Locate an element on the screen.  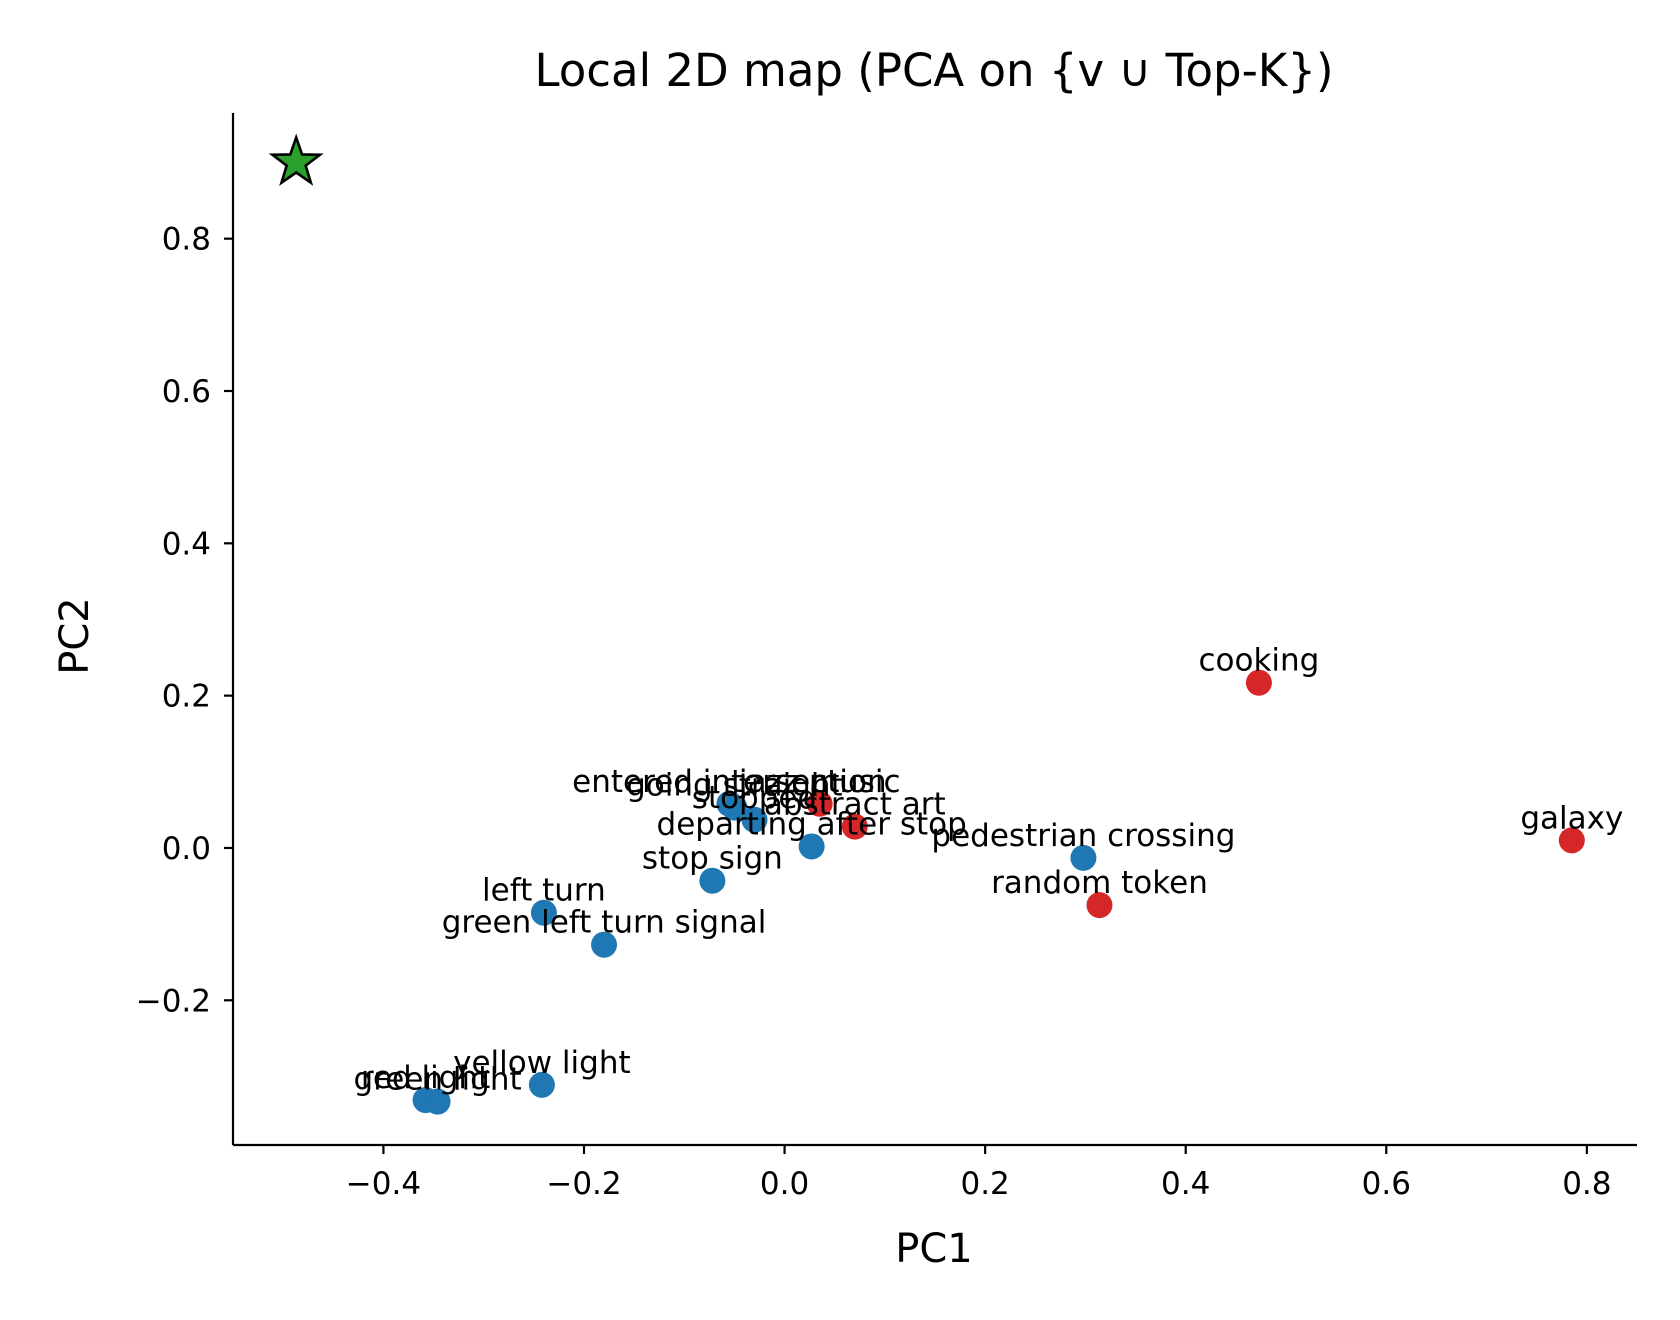
point-label: abstract art is located at coordinates (855, 805).